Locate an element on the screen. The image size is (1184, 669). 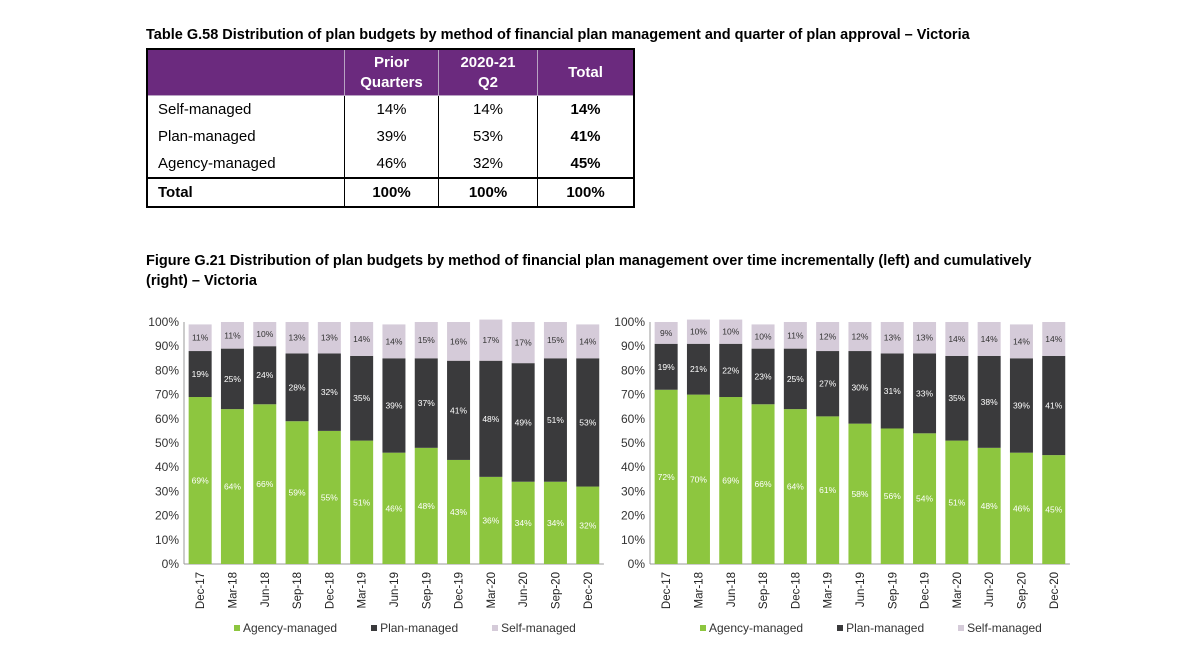
data-label: 32% is located at coordinates (587, 525).